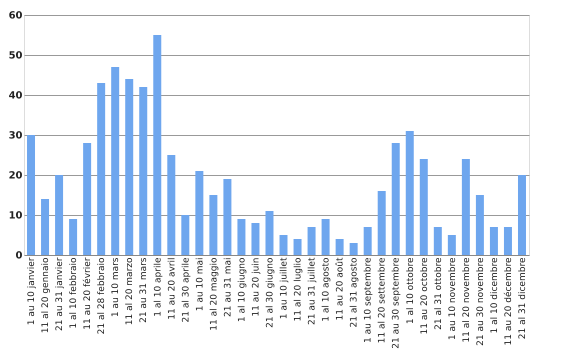 This screenshot has width=563, height=362. I want to click on y-tick-label: 10, so click(15, 216).